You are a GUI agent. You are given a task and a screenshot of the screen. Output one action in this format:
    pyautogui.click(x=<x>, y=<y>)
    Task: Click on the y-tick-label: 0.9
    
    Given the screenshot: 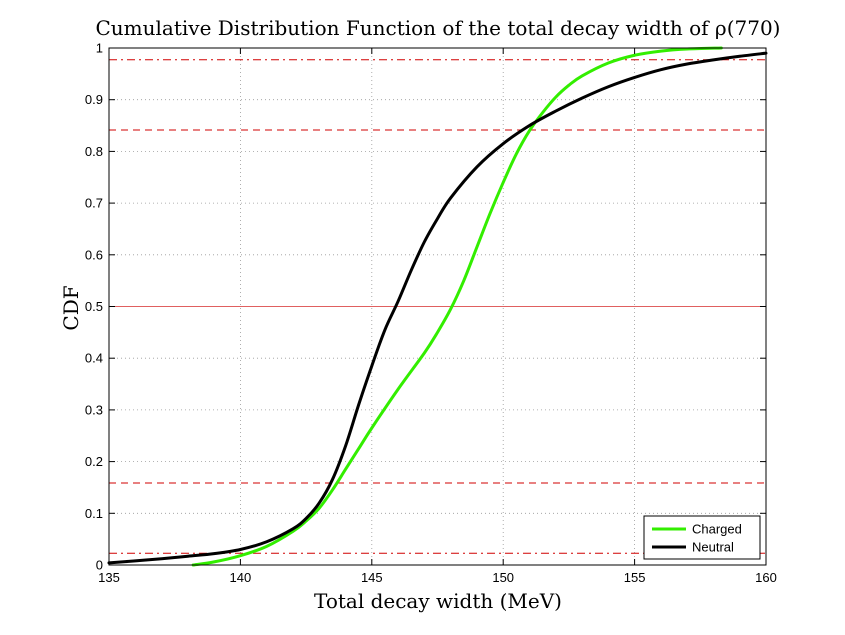 What is the action you would take?
    pyautogui.click(x=94, y=99)
    